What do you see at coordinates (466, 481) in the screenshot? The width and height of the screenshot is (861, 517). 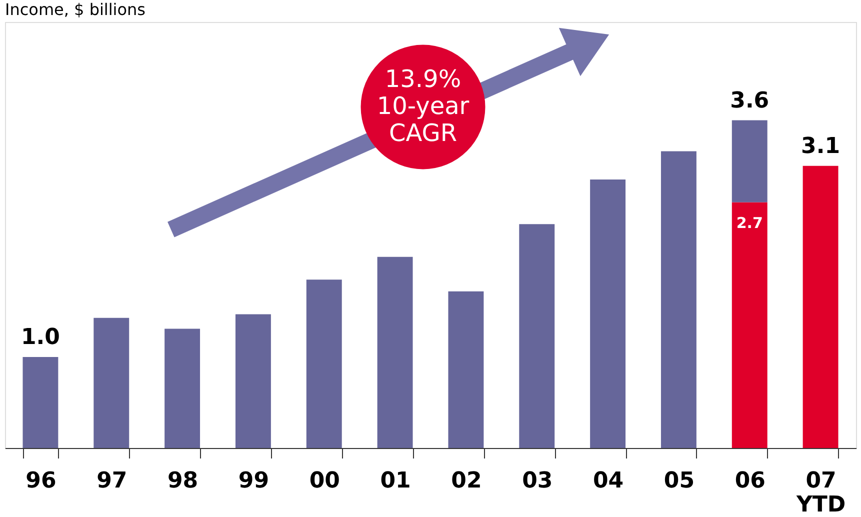 I see `x-tick-label: 02` at bounding box center [466, 481].